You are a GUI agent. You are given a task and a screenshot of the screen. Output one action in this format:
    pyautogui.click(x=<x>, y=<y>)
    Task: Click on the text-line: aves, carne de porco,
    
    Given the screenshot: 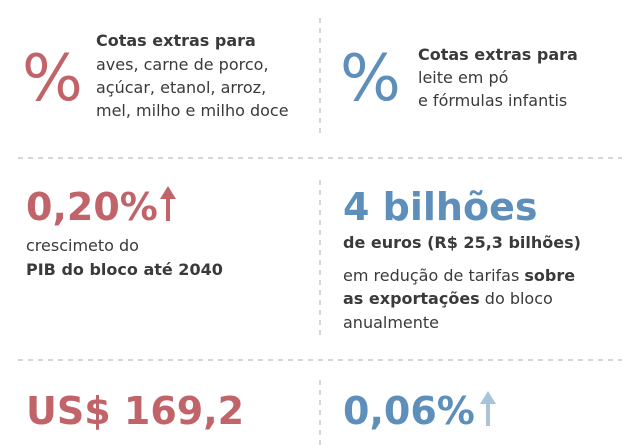 What is the action you would take?
    pyautogui.click(x=182, y=64)
    